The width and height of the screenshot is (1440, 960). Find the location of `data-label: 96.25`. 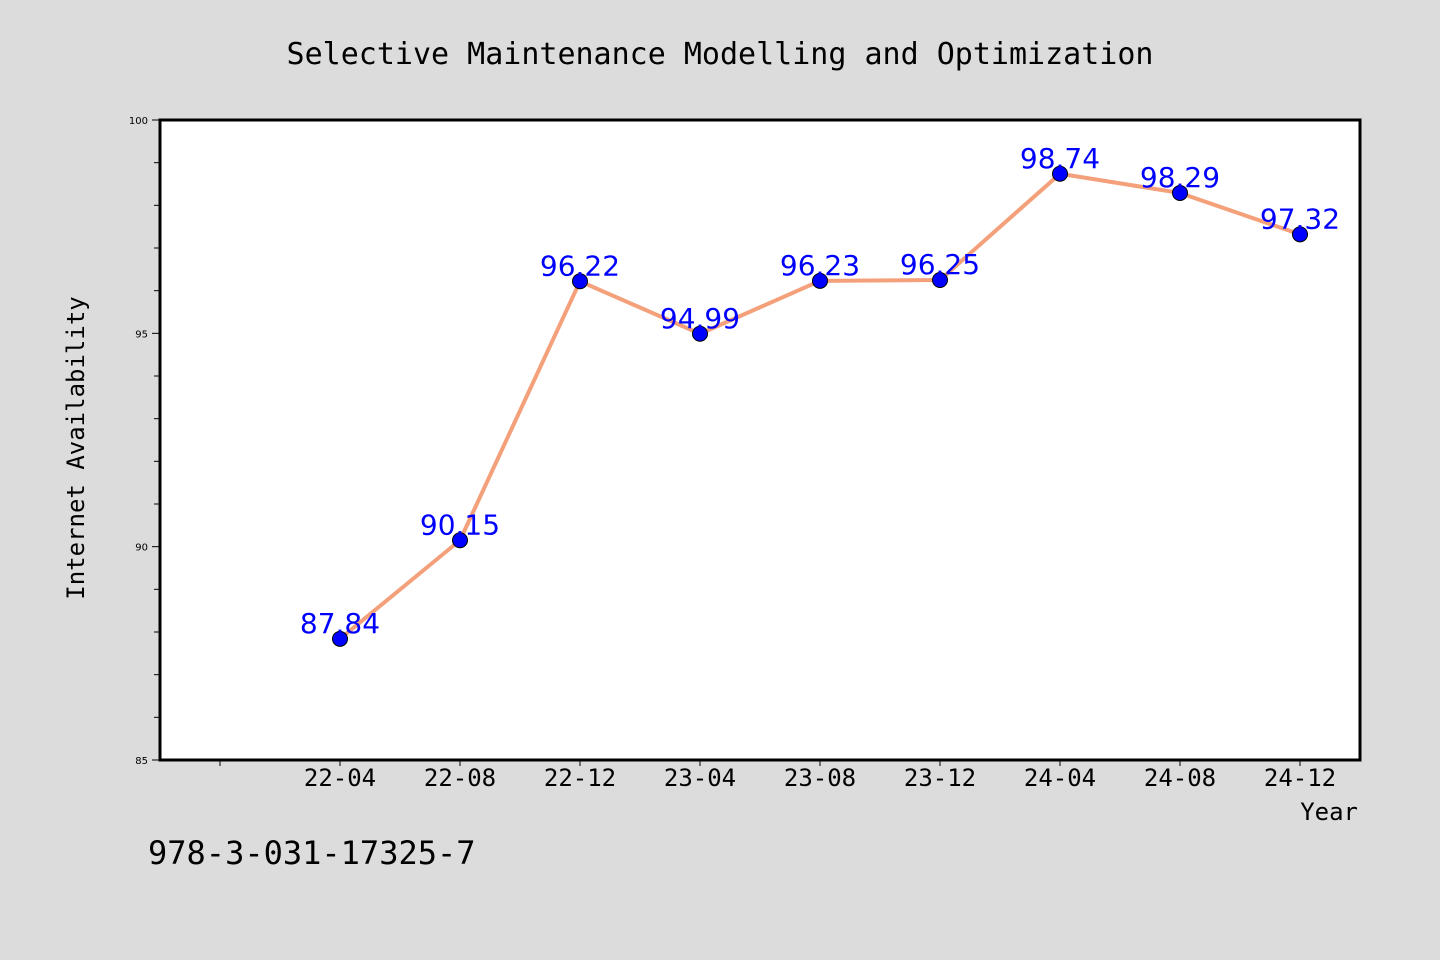

data-label: 96.25 is located at coordinates (940, 264).